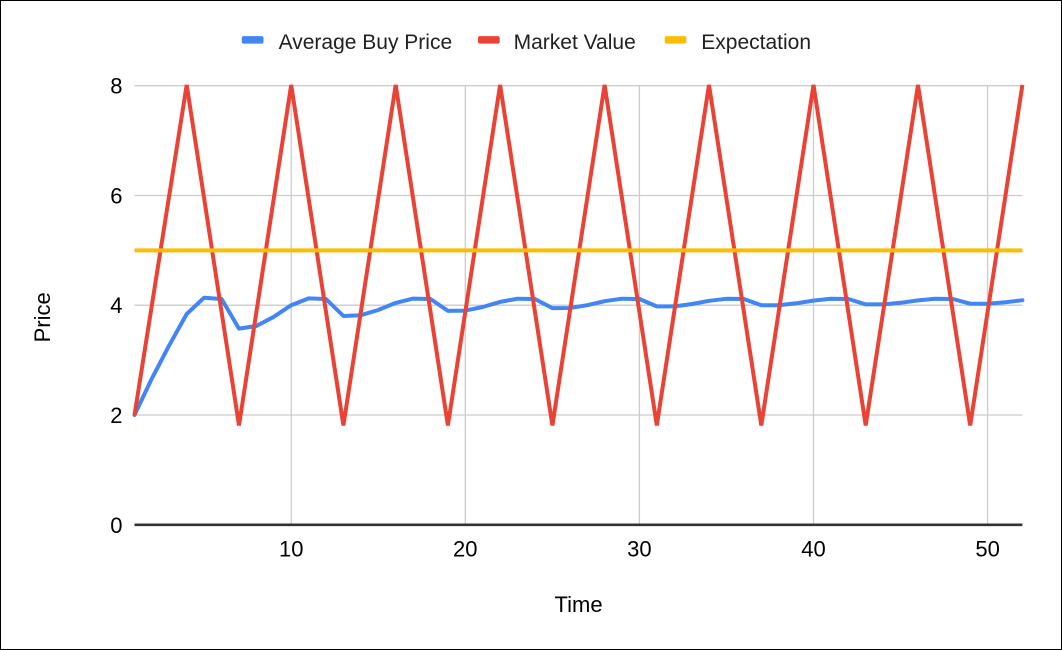 This screenshot has width=1062, height=650. I want to click on svg-text: 20, so click(465, 548).